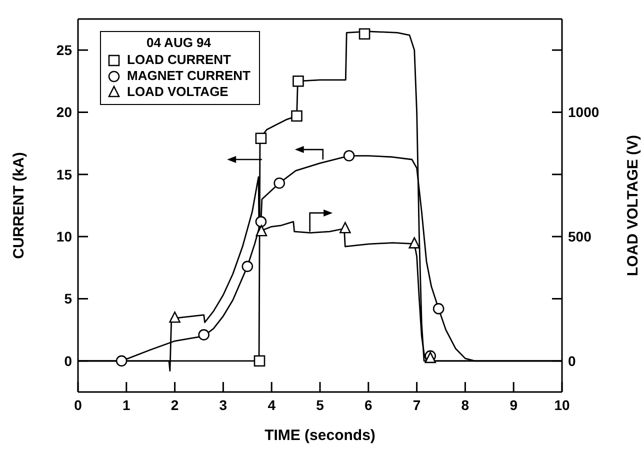 The height and width of the screenshot is (460, 642). I want to click on x-tick-label: 3, so click(223, 404).